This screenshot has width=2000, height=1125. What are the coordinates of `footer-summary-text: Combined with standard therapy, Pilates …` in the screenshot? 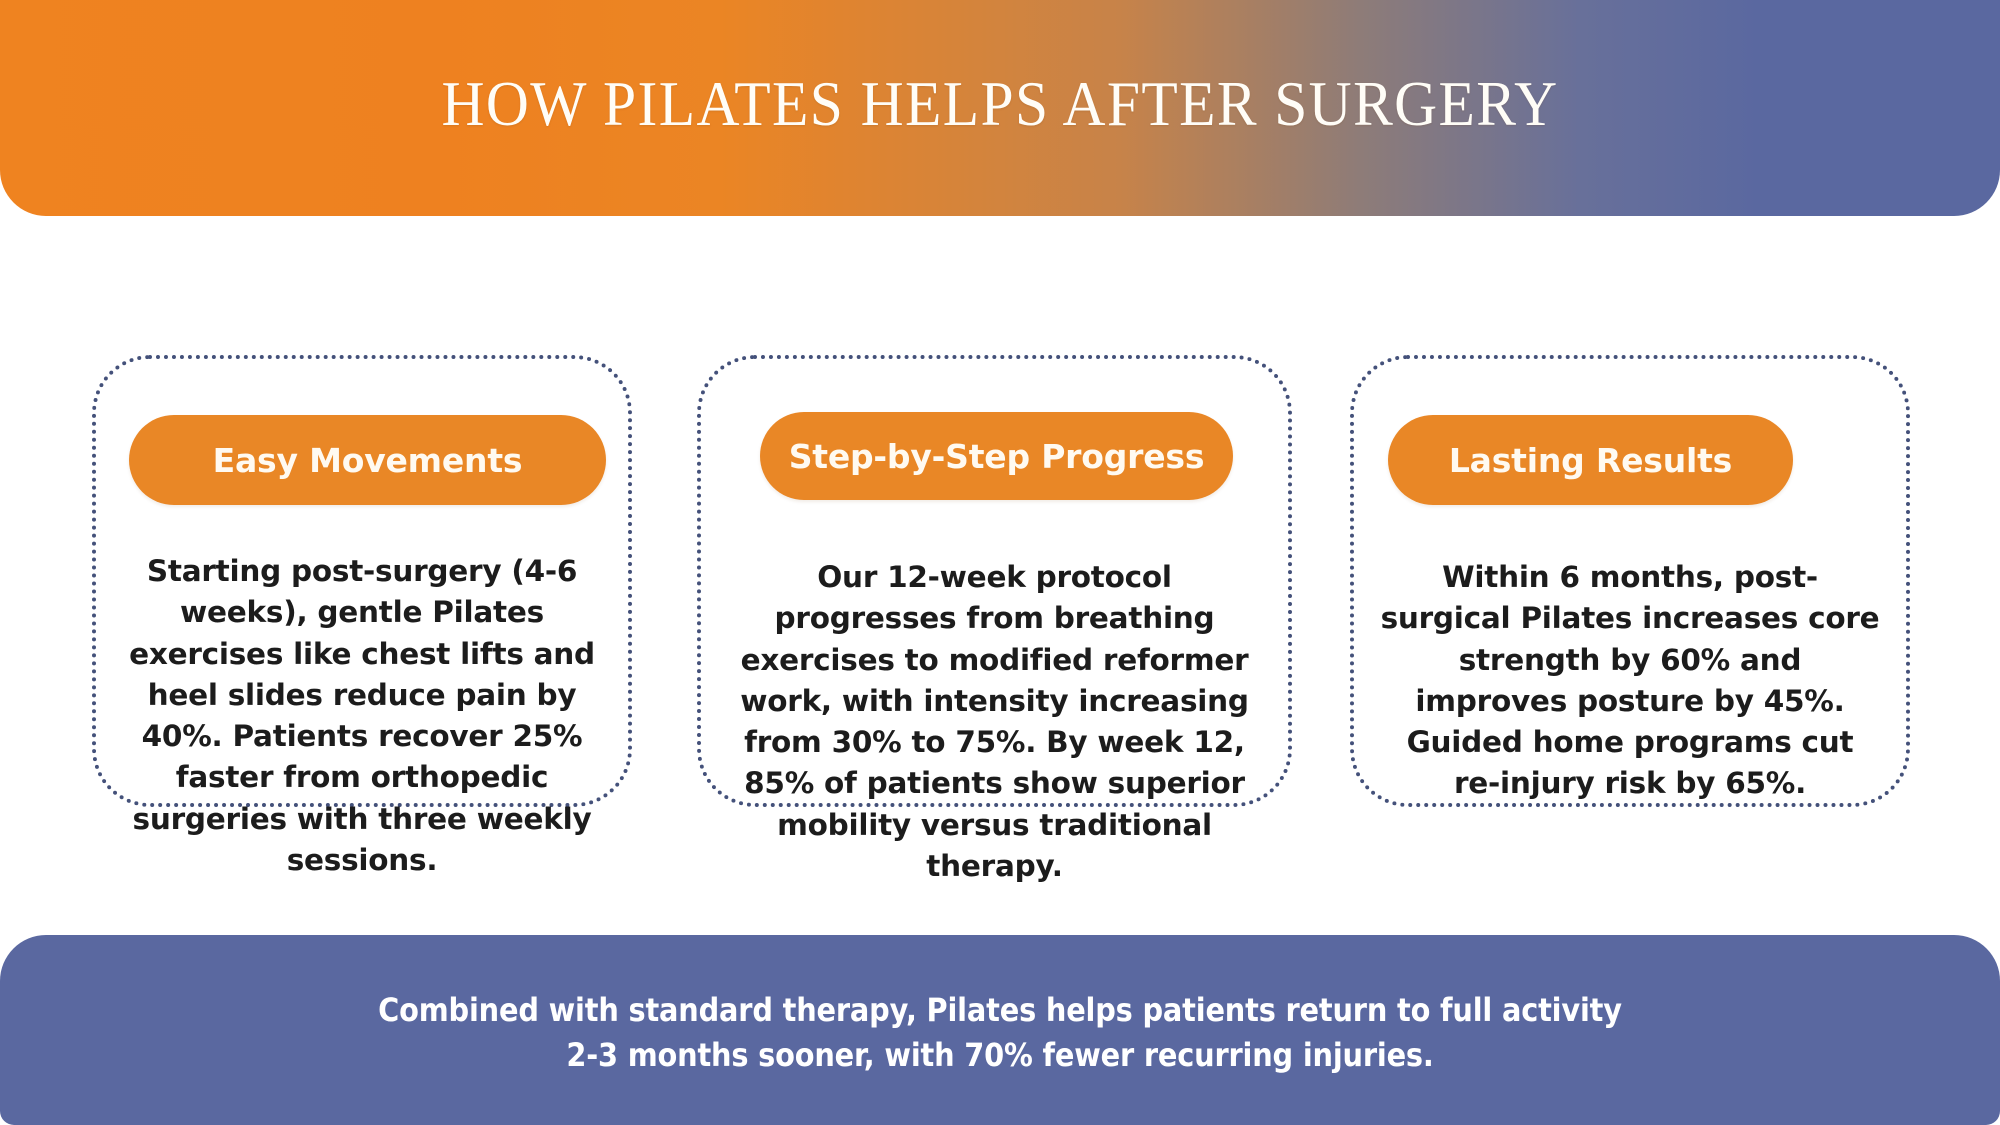 It's located at (1000, 1033).